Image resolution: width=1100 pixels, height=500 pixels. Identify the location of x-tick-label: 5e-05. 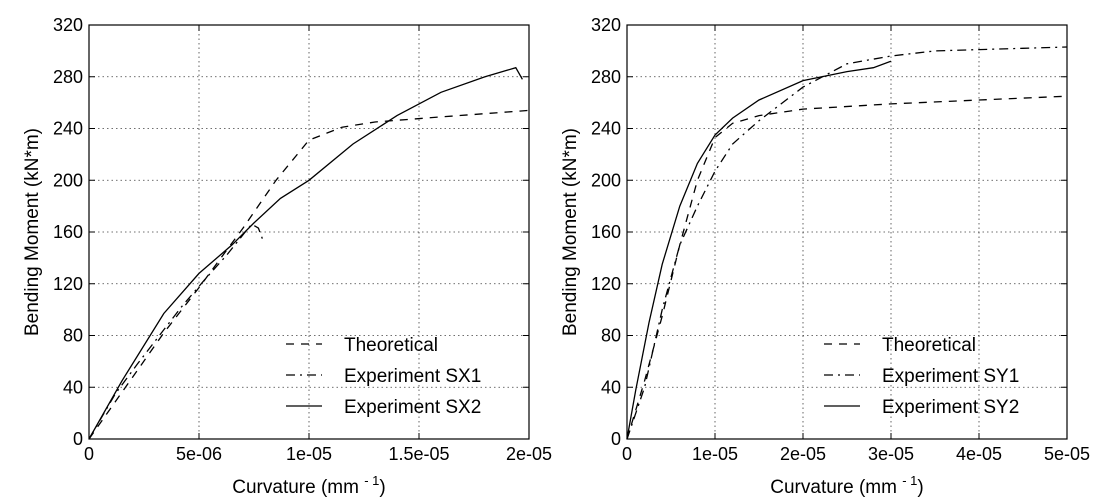
(1067, 454).